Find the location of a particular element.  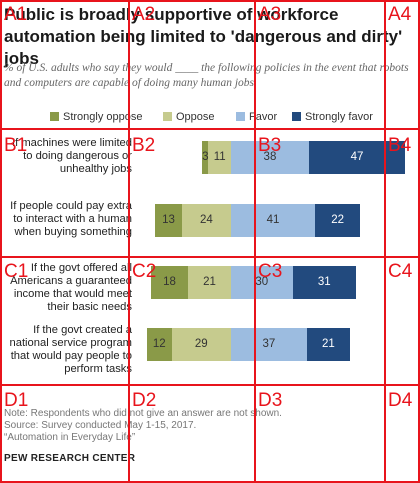

source-text: Source: Survey conducted May 1-15, 2017. is located at coordinates (100, 425).